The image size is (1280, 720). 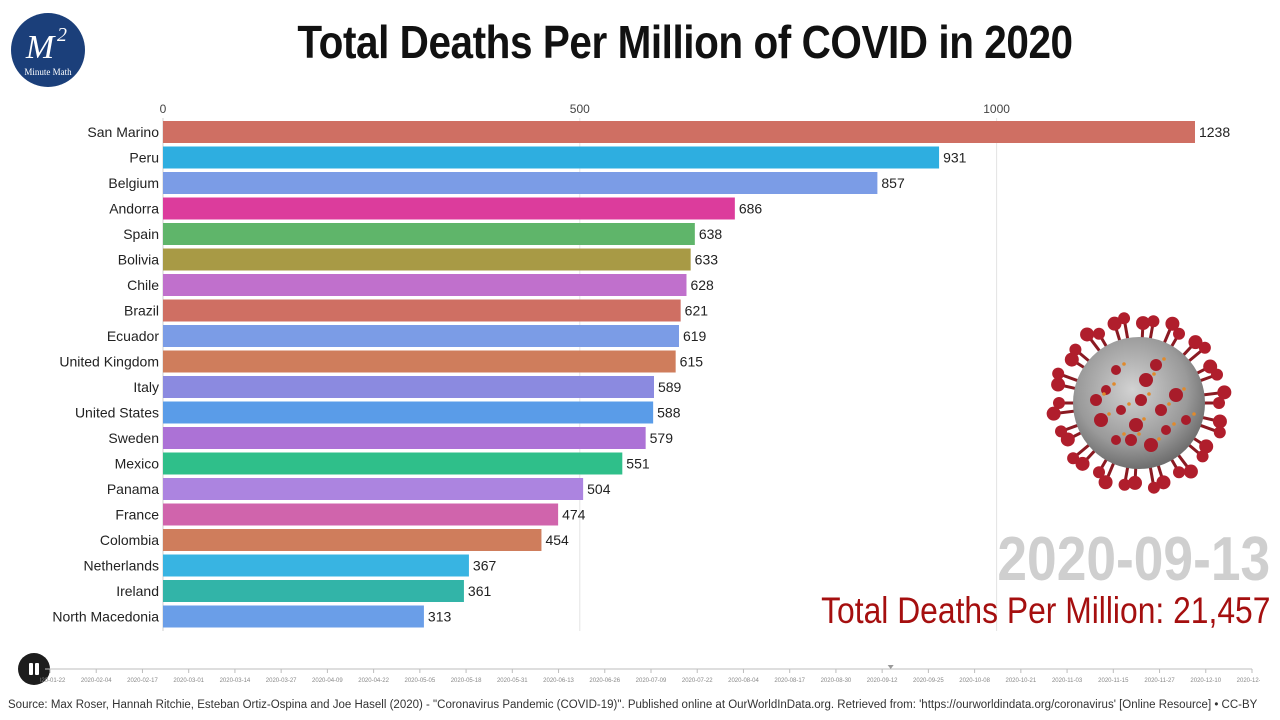 What do you see at coordinates (480, 591) in the screenshot?
I see `value-label: 361` at bounding box center [480, 591].